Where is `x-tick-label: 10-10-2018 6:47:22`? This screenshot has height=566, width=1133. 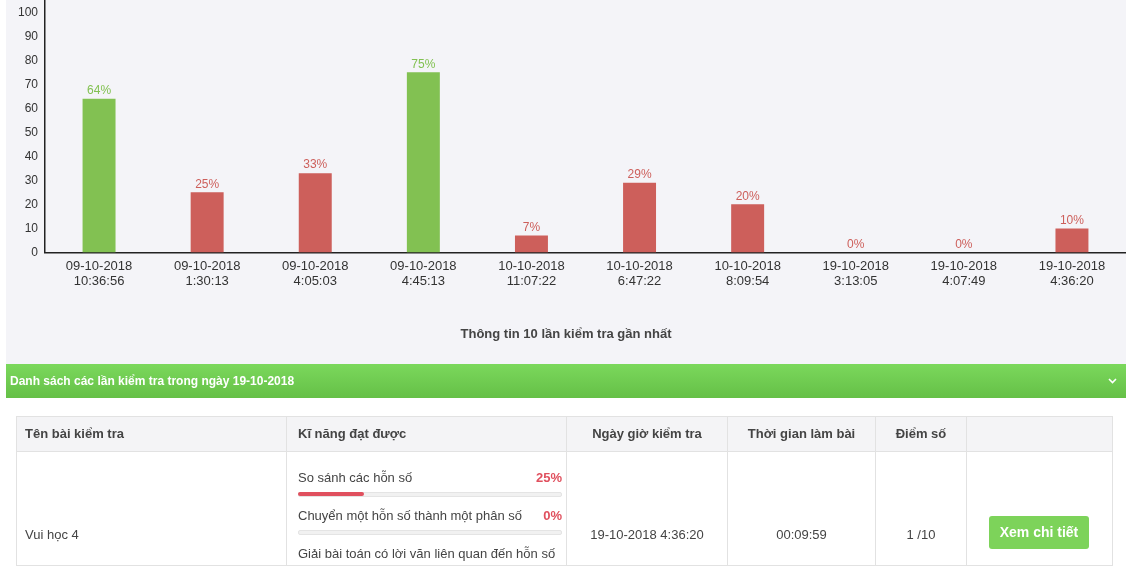
x-tick-label: 10-10-2018 6:47:22 is located at coordinates (639, 273).